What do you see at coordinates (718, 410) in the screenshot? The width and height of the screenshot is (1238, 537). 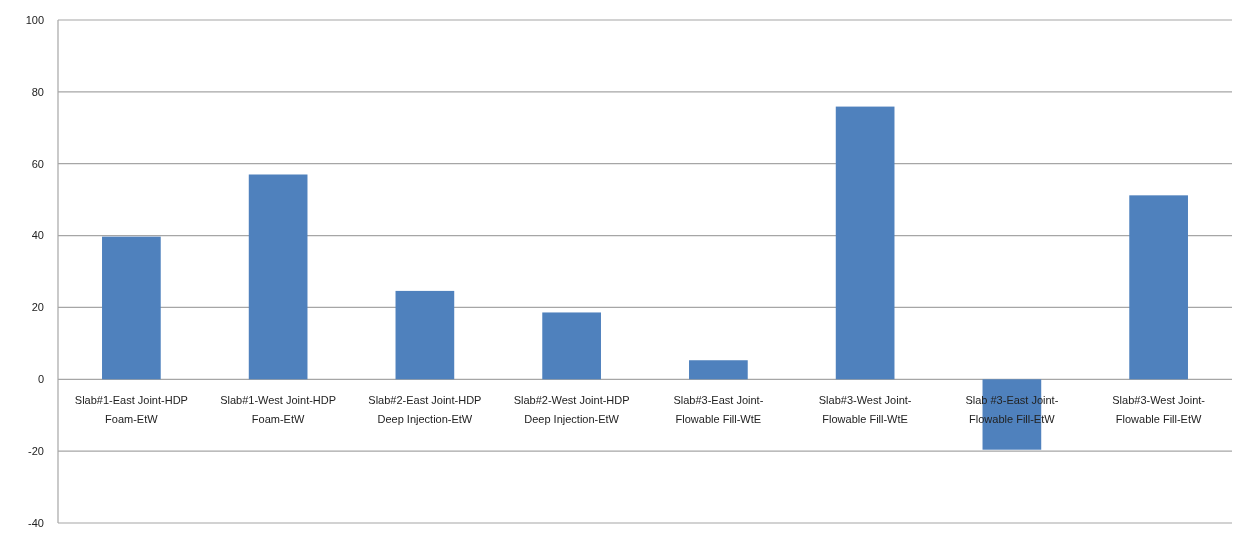 I see `x-tick-label: Slab#3-East Joint- Flowable Fill-WtE` at bounding box center [718, 410].